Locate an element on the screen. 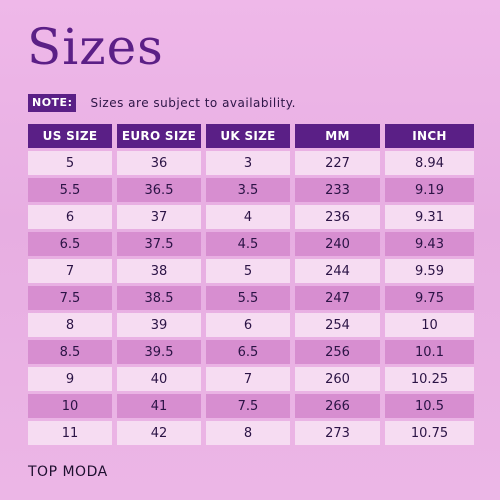  cell-inch: 9.75 is located at coordinates (429, 298).